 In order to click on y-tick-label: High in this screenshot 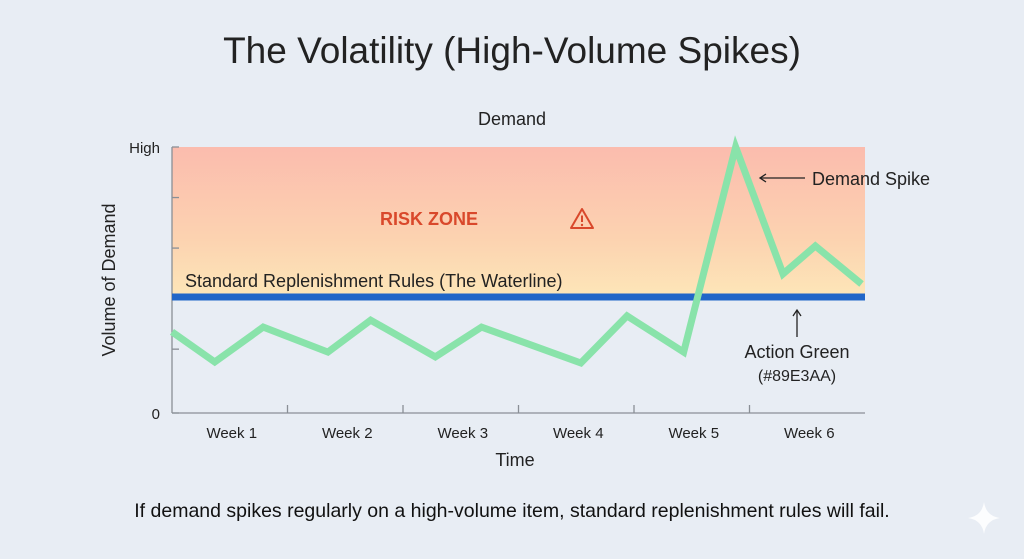, I will do `click(144, 148)`.